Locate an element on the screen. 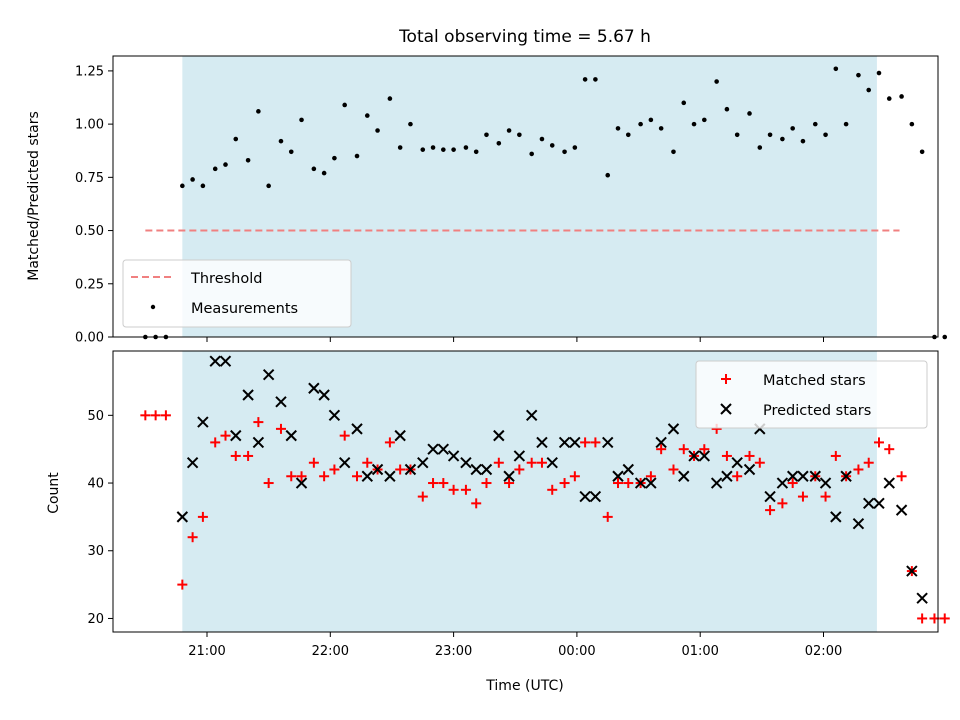  ratio-y-axis-label: Matched/Predicted stars is located at coordinates (34, 196).